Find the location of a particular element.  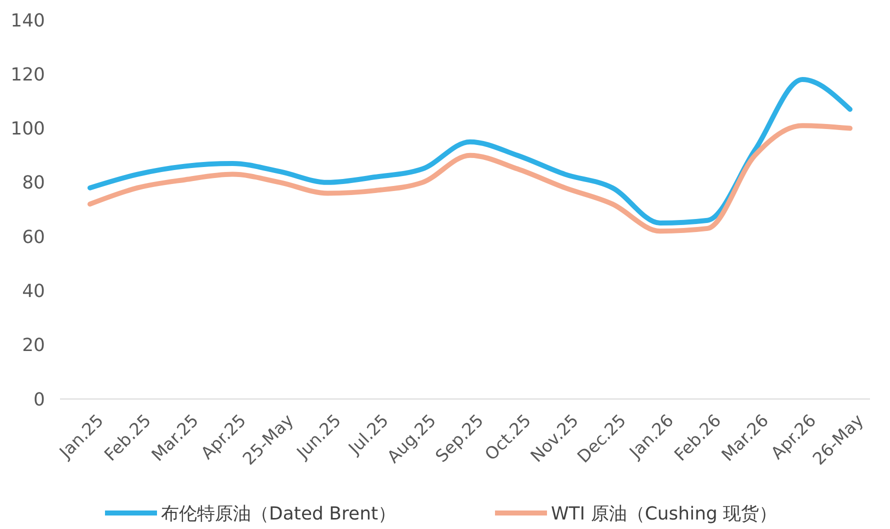

y-tick-label: 0 is located at coordinates (39, 399).